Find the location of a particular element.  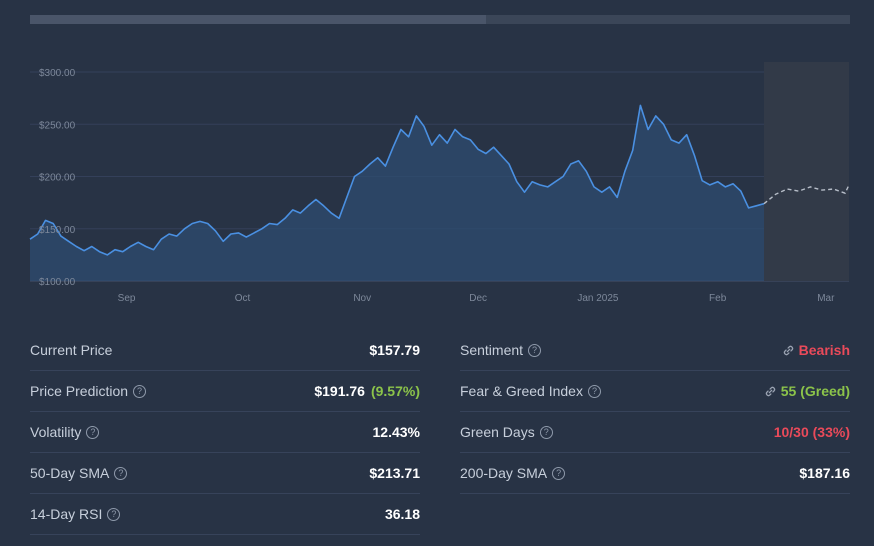

stat-label: Sentiment? is located at coordinates (501, 350).